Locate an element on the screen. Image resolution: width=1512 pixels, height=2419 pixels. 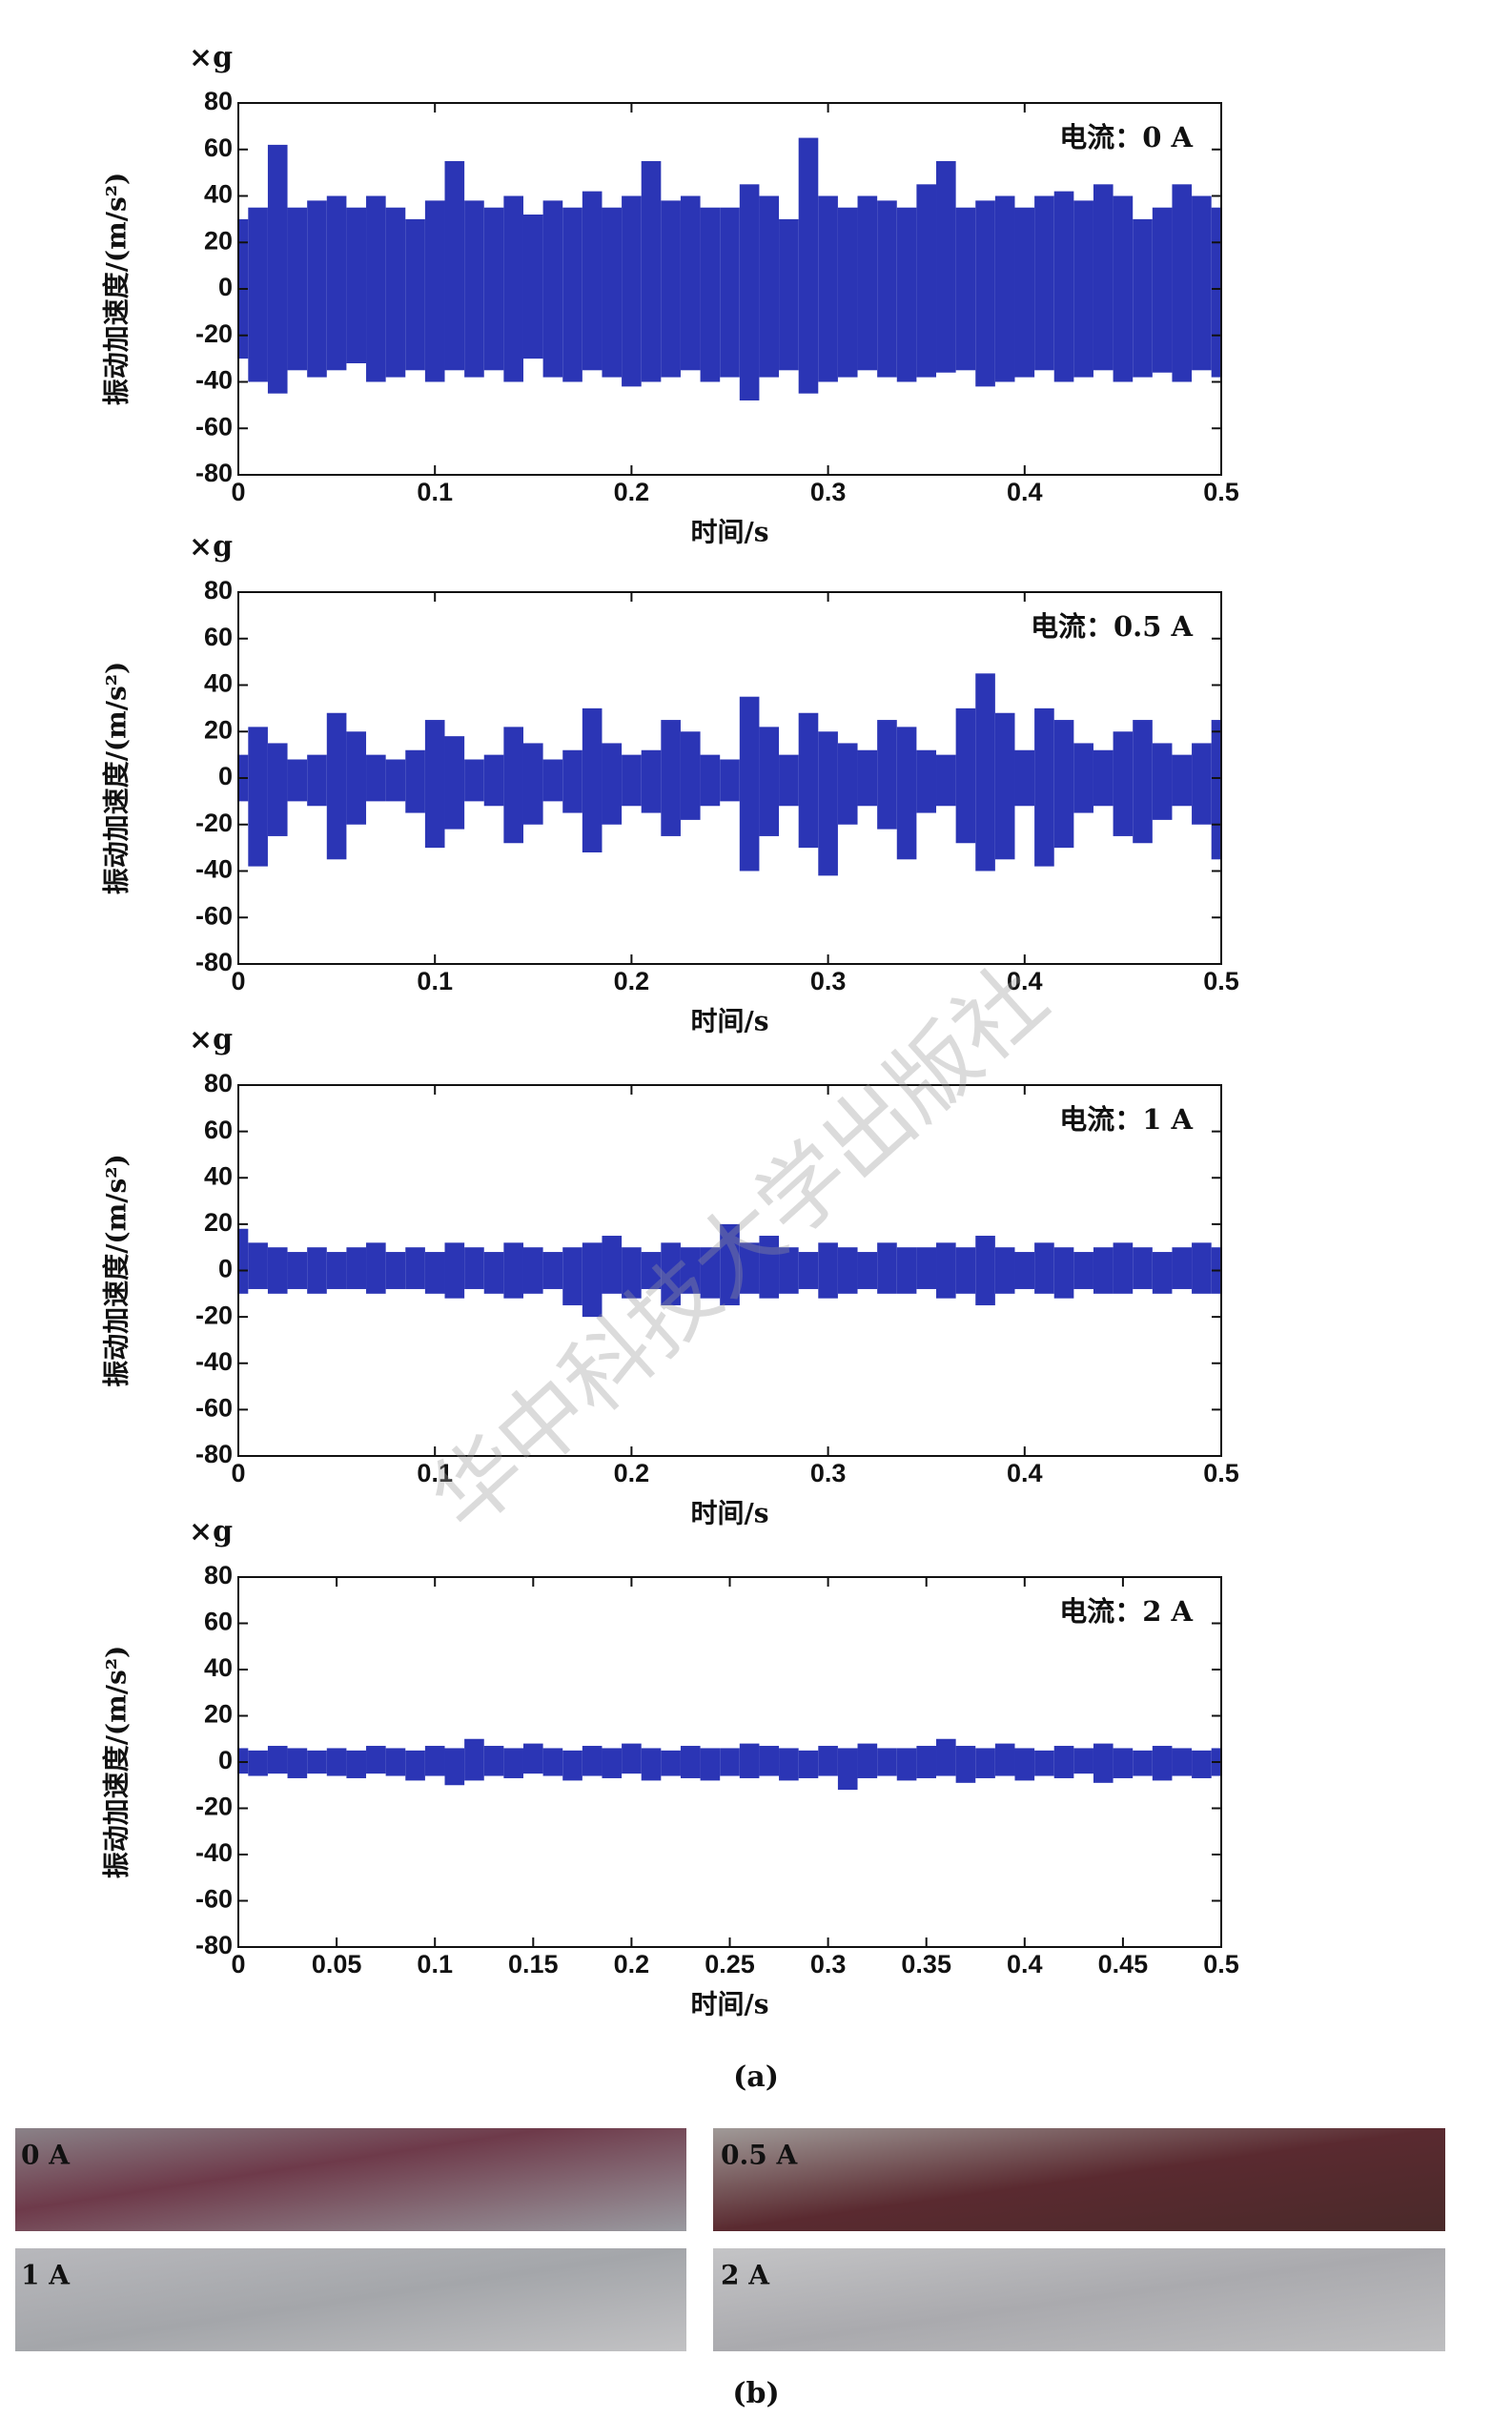
annotation: 电流：0.5 A is located at coordinates (1112, 627).